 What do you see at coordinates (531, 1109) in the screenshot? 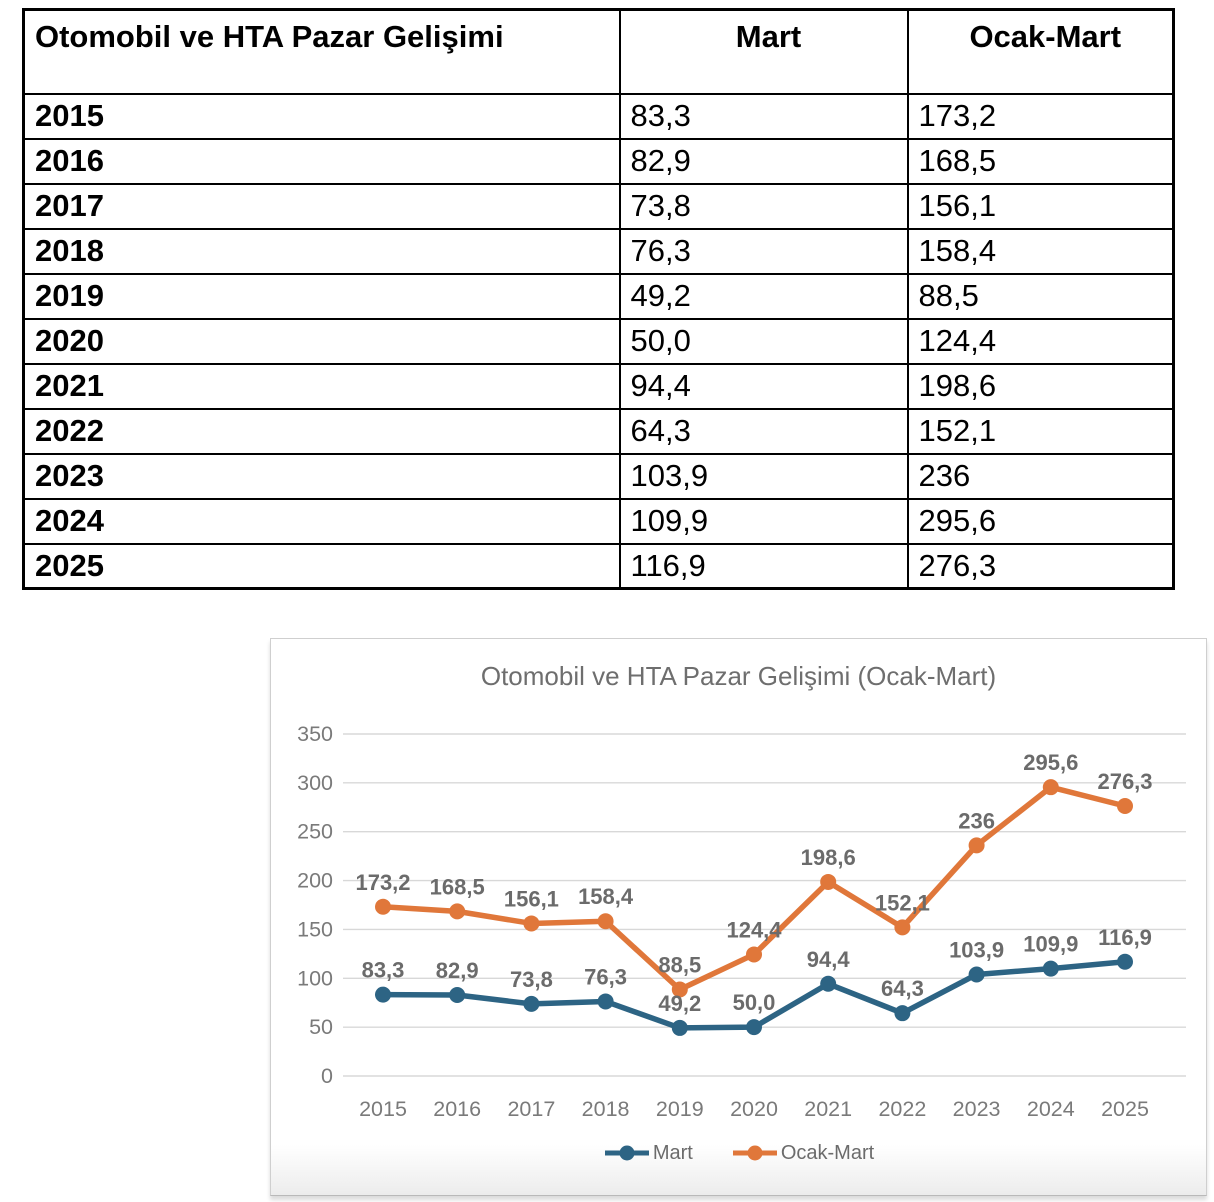
I see `x-tick-label: 2017` at bounding box center [531, 1109].